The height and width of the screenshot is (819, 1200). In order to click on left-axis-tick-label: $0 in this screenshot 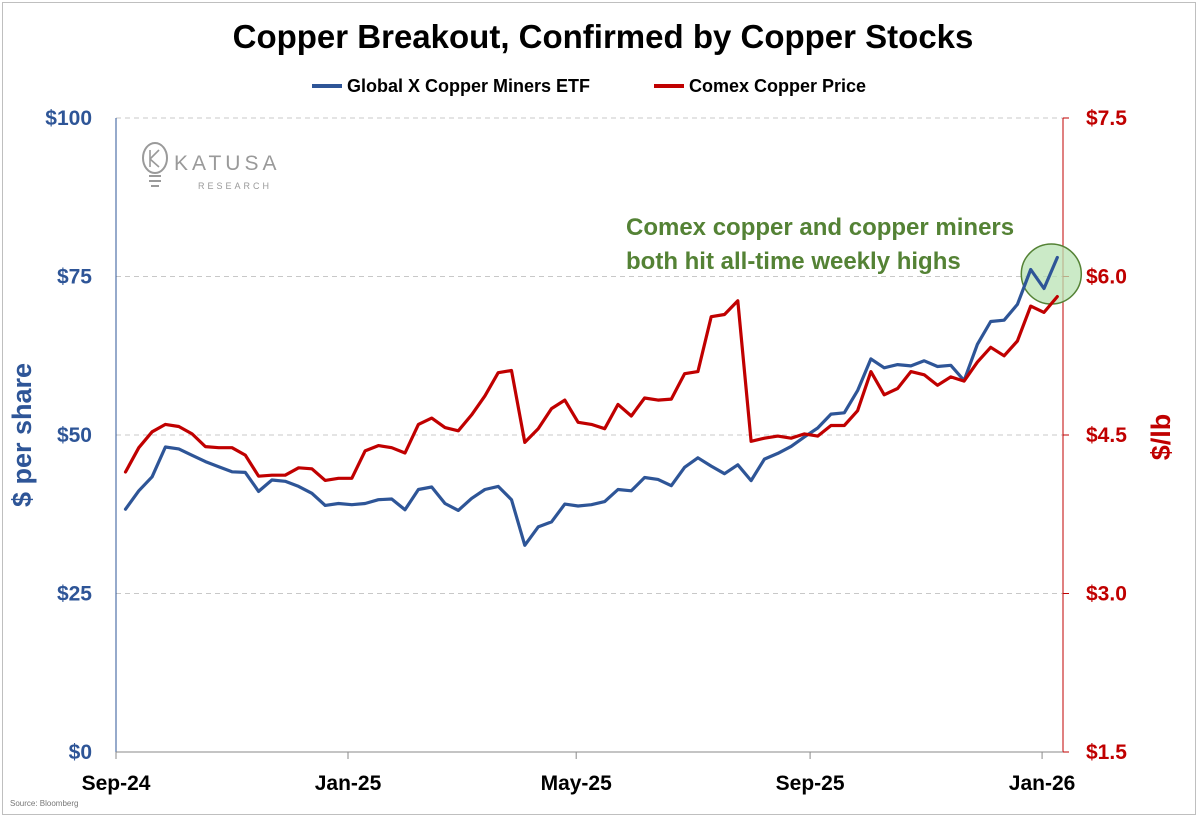, I will do `click(80, 752)`.